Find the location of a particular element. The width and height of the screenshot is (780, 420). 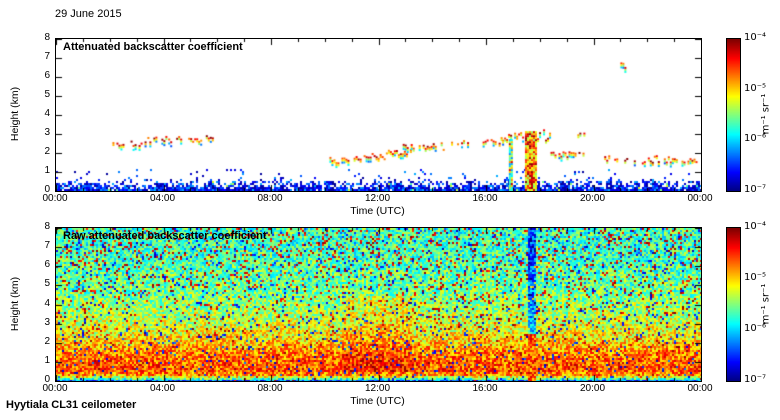

date-label: 29 June 2015 is located at coordinates (88, 14).